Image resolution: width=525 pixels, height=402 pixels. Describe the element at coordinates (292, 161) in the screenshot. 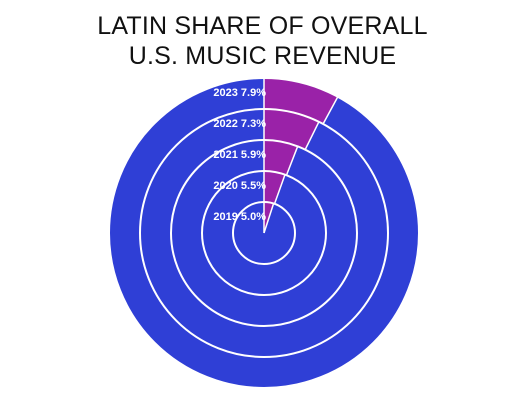

I see `ring-2021-edge` at that location.